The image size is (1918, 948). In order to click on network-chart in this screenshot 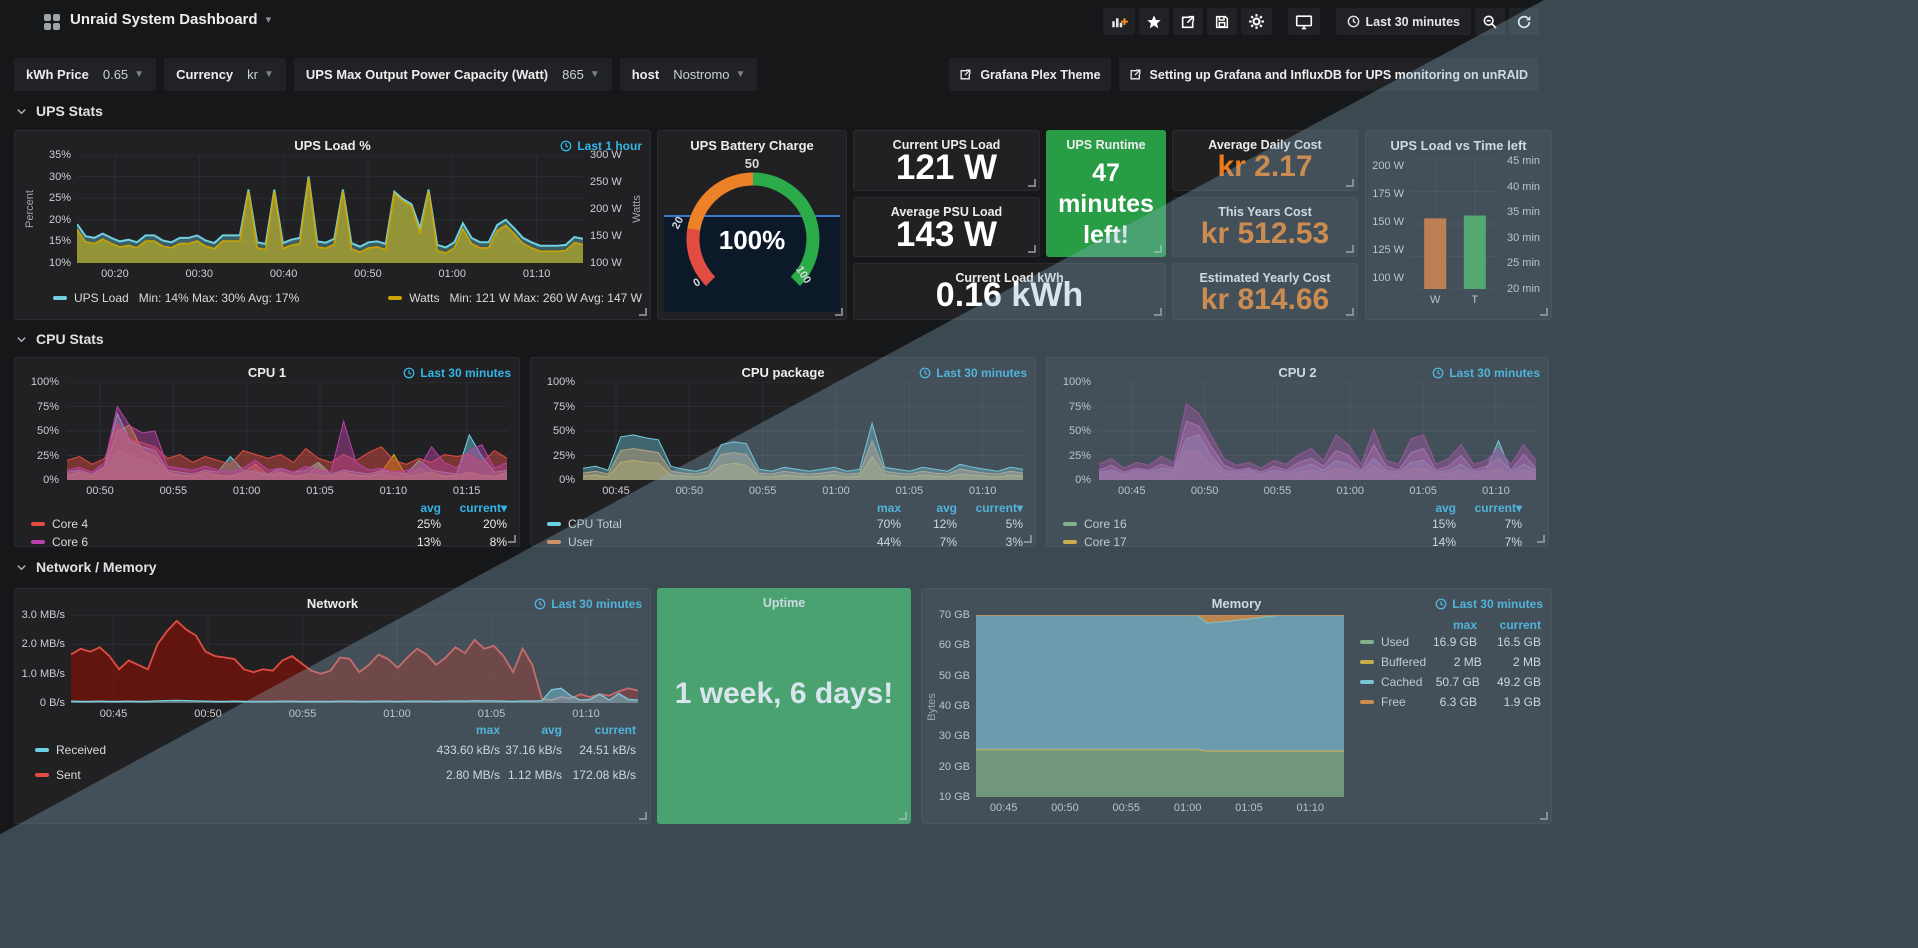, I will do `click(354, 659)`.